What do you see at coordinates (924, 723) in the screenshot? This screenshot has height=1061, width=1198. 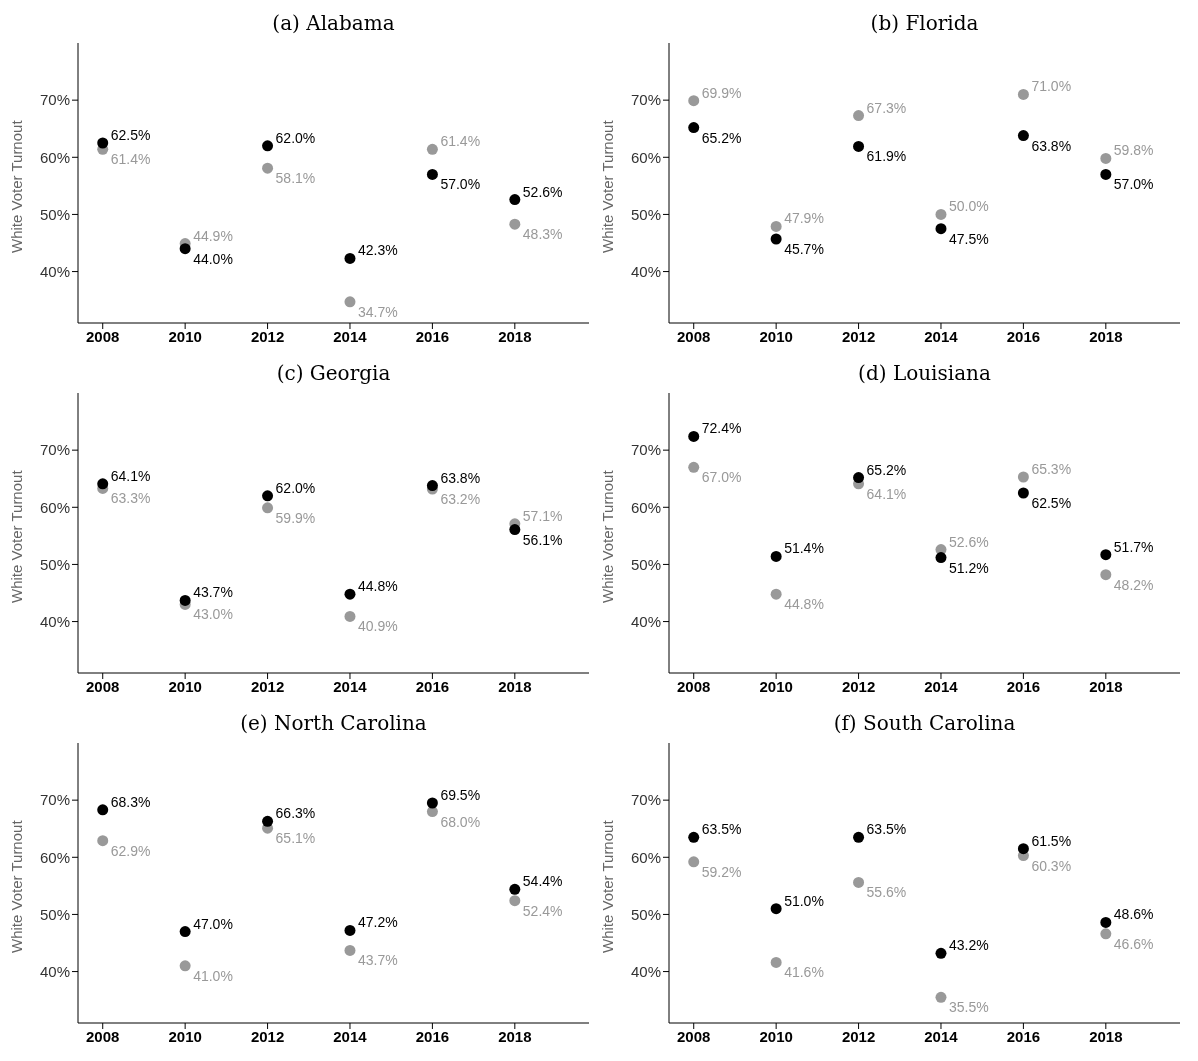 I see `chart-title: (f) South Carolina` at bounding box center [924, 723].